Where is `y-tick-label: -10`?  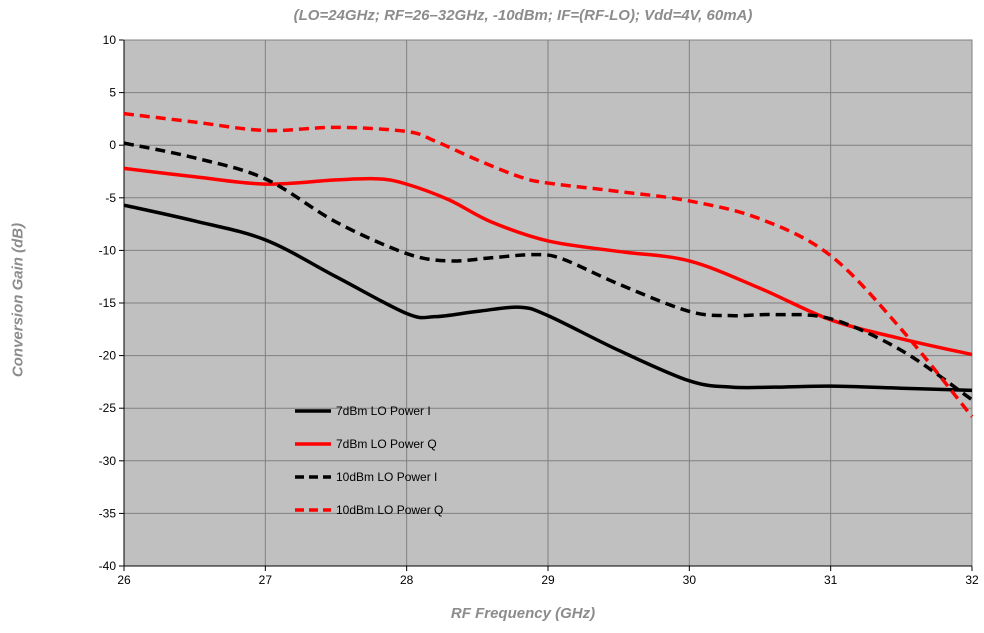
y-tick-label: -10 is located at coordinates (108, 250).